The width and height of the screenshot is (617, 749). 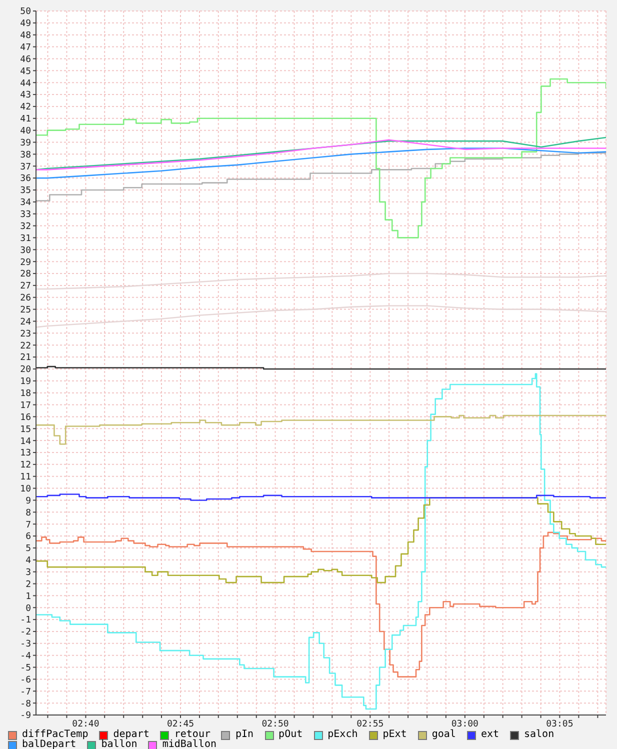 I want to click on y-tick-label: 36, so click(x=25, y=179).